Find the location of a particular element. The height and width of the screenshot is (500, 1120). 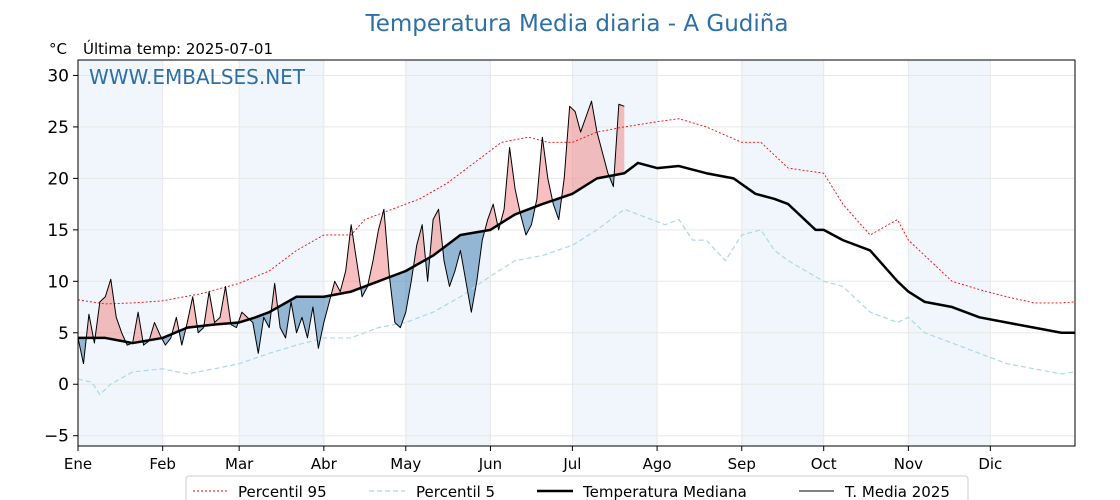

y-tick-label: 25 is located at coordinates (58, 128).